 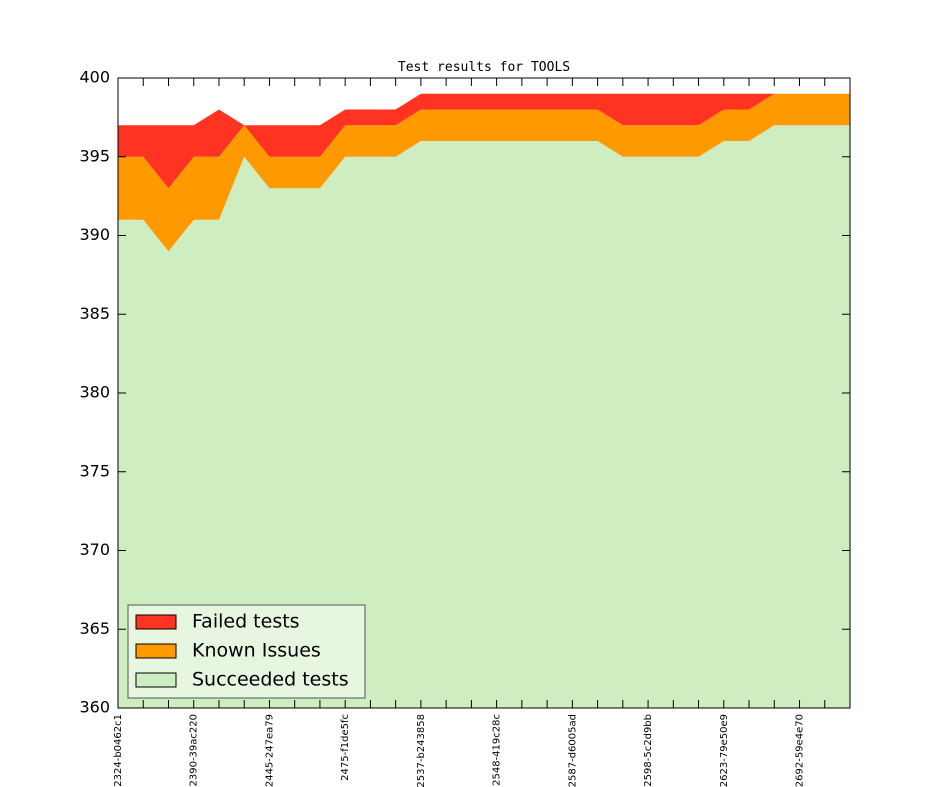 I want to click on area, so click(x=484, y=141).